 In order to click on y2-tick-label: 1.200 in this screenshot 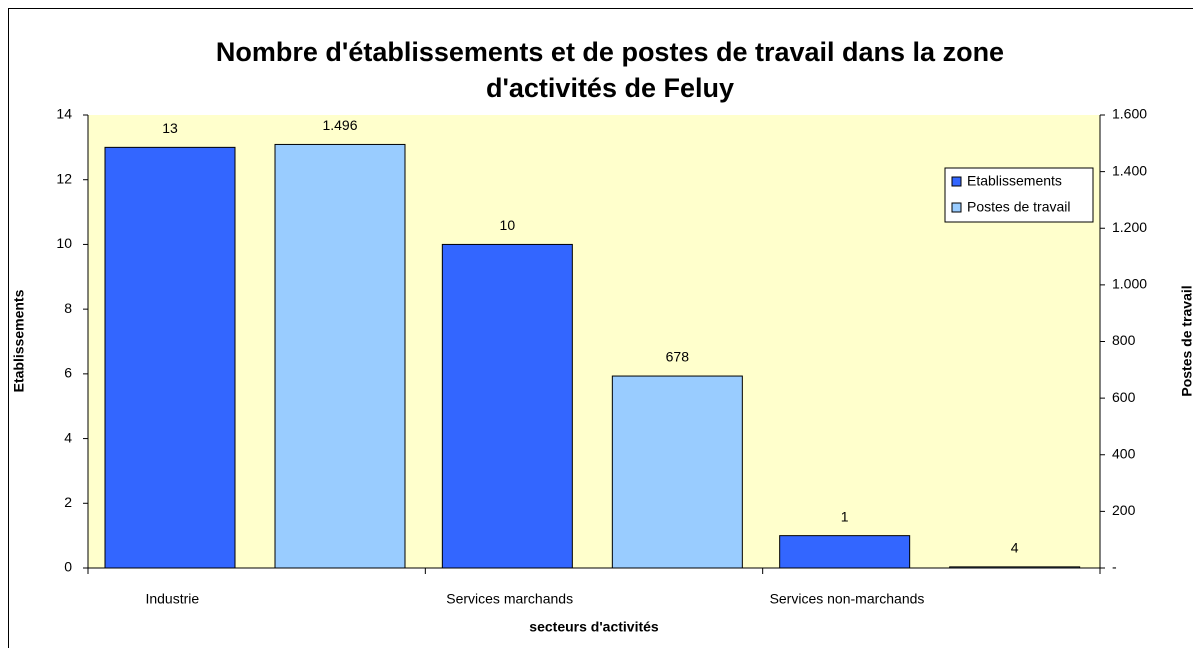, I will do `click(1129, 227)`.